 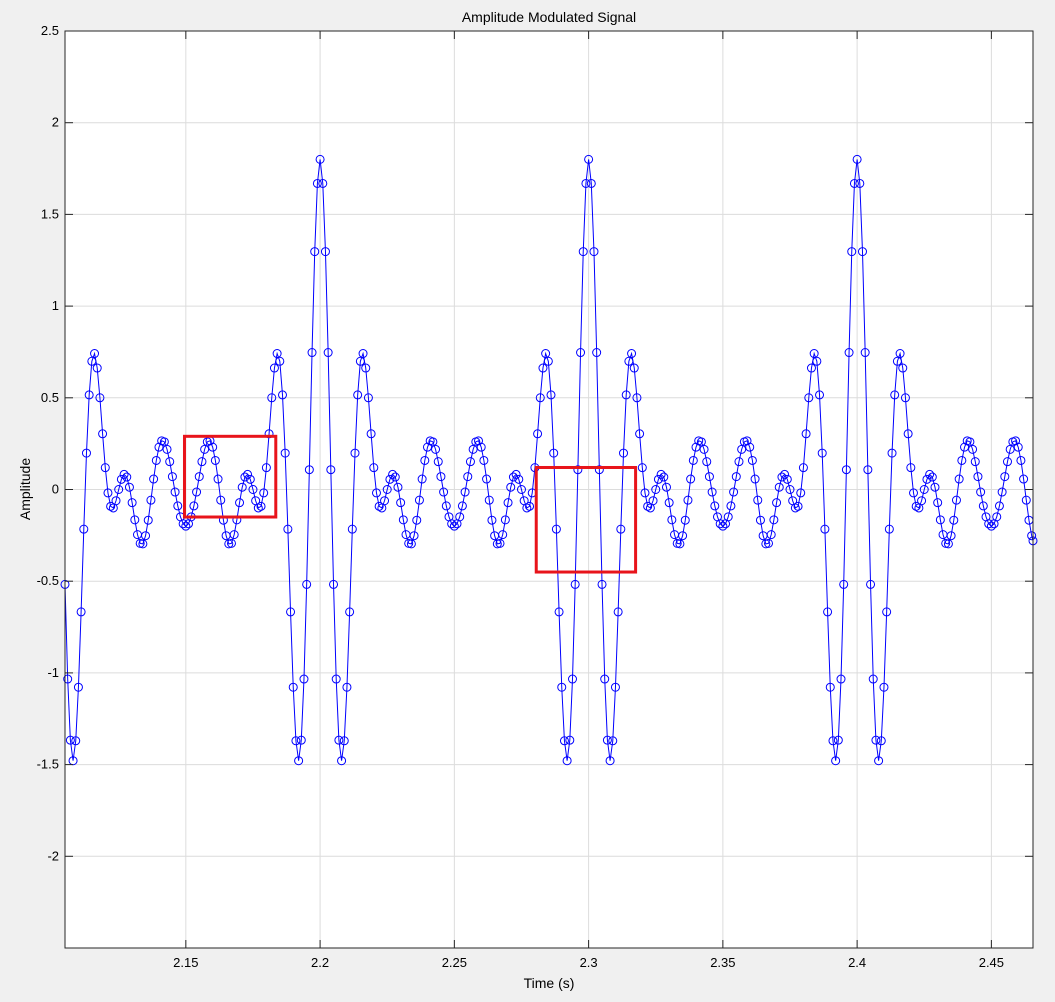 What do you see at coordinates (991, 962) in the screenshot?
I see `x-tick-label: 2.45` at bounding box center [991, 962].